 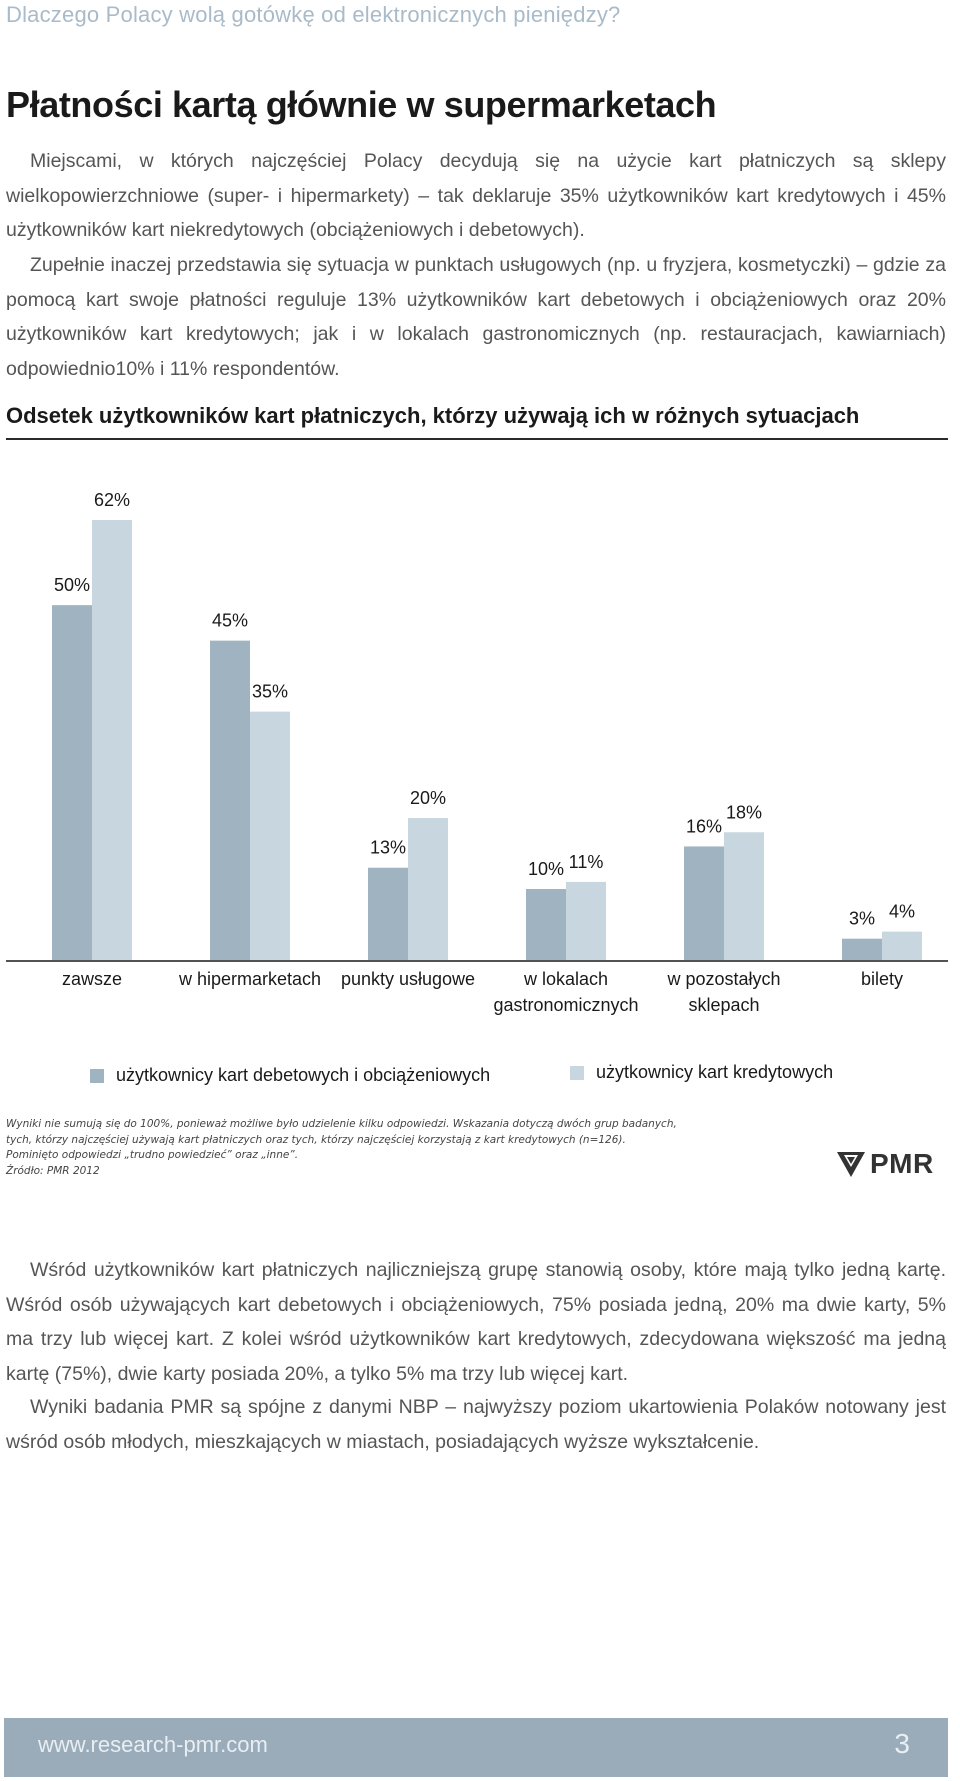 What do you see at coordinates (53, 1170) in the screenshot?
I see `source-note: Źródło: PMR 2012` at bounding box center [53, 1170].